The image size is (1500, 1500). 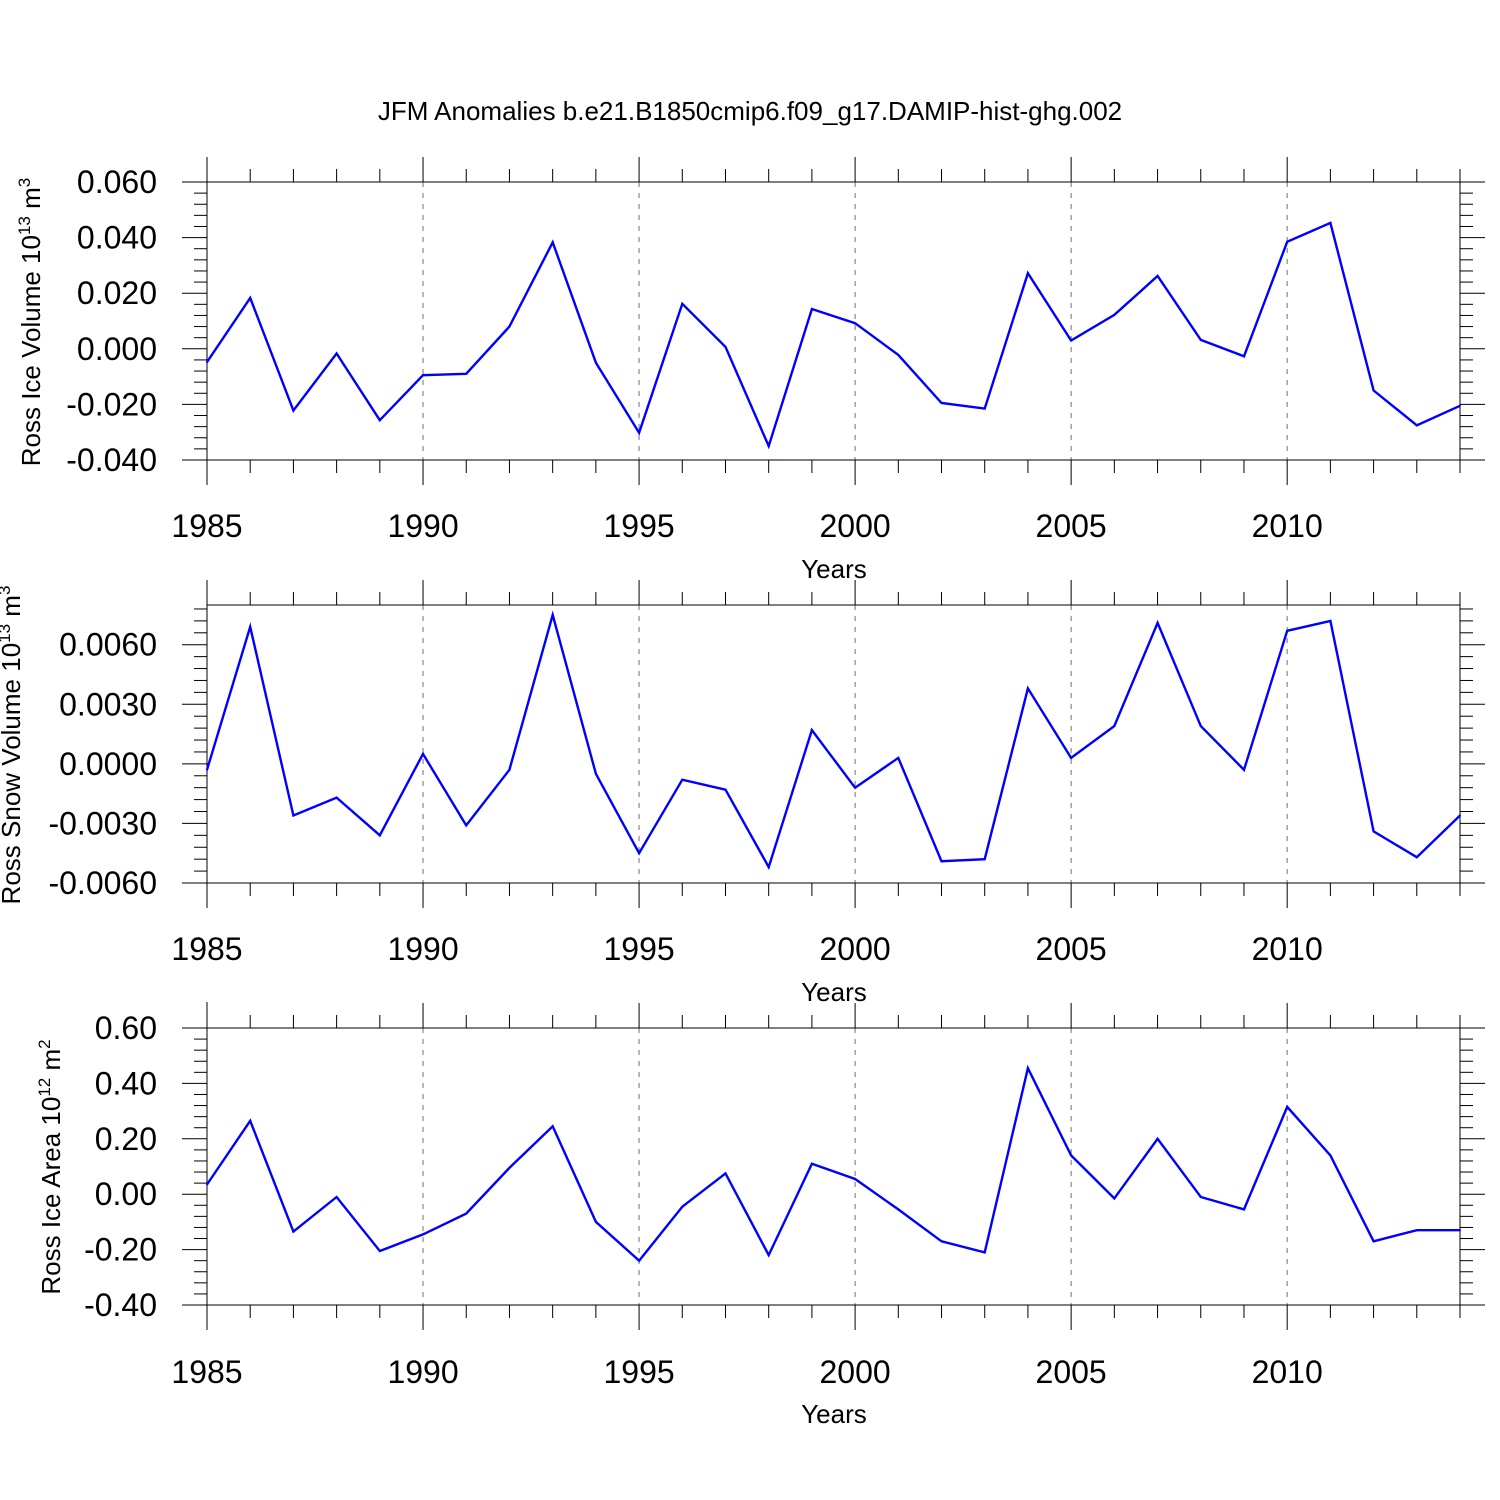 I want to click on y-tick-label: 0.020, so click(x=117, y=293).